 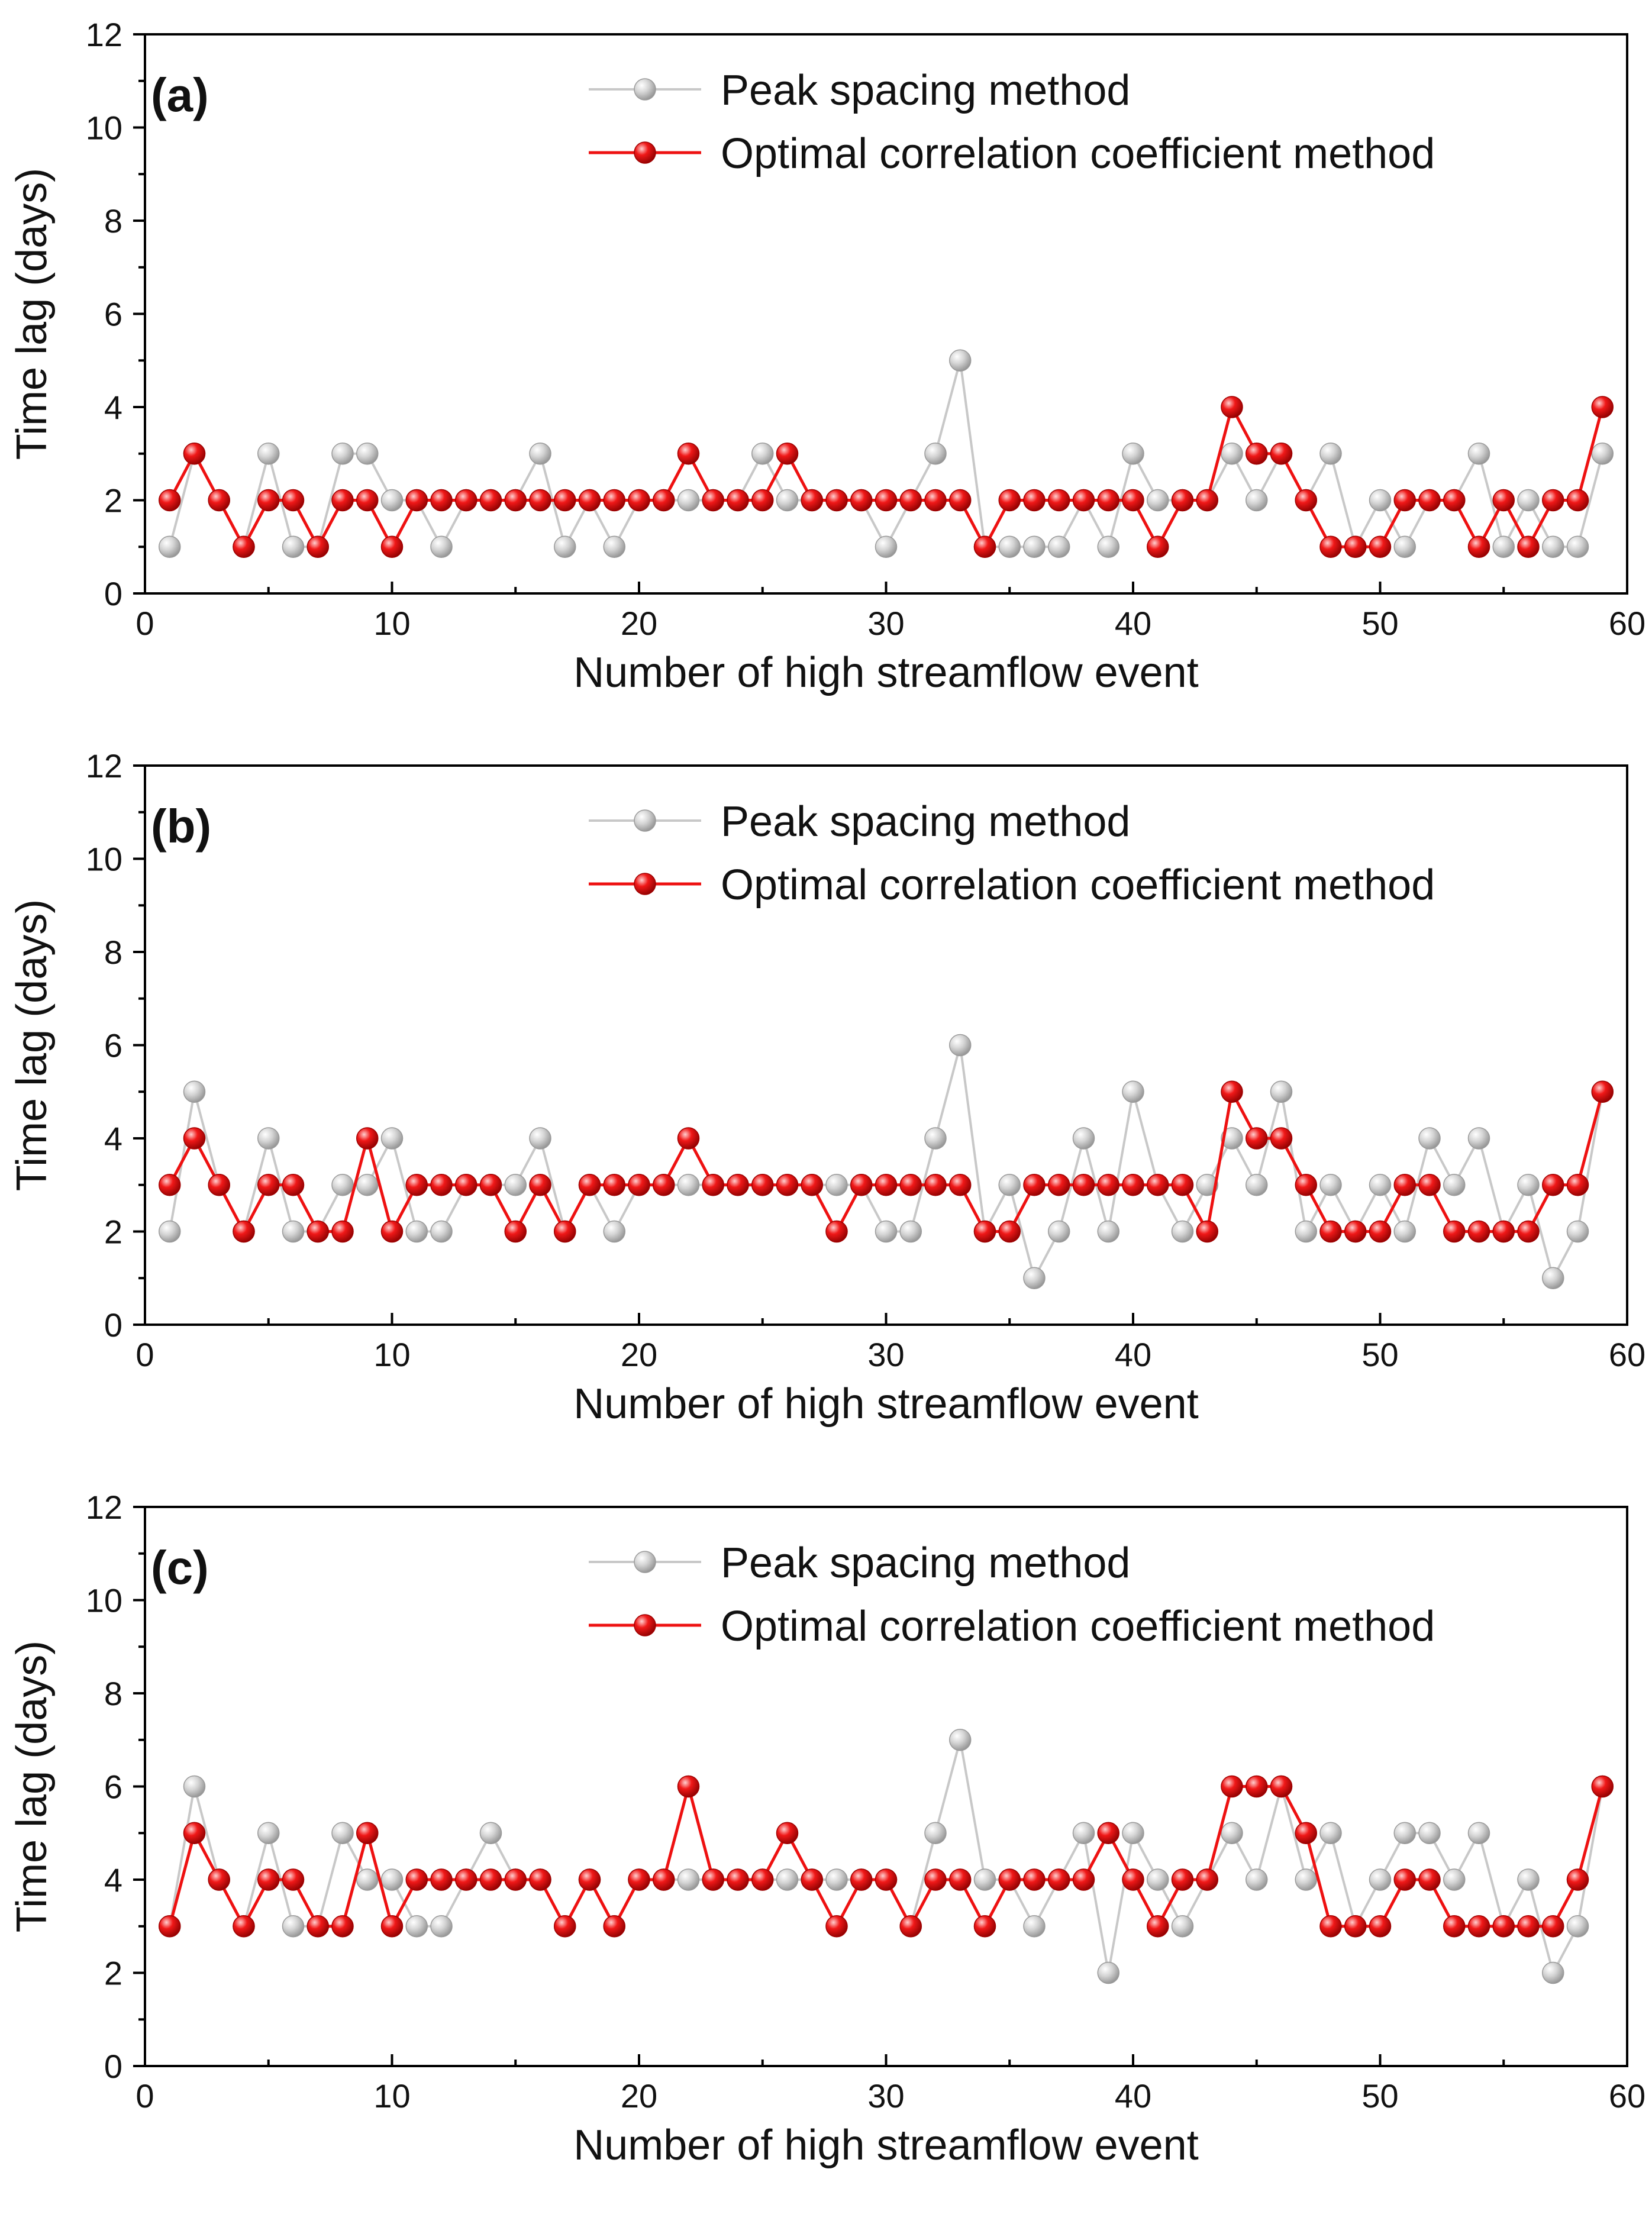 What do you see at coordinates (113, 1138) in the screenshot?
I see `y-tick-label: 4` at bounding box center [113, 1138].